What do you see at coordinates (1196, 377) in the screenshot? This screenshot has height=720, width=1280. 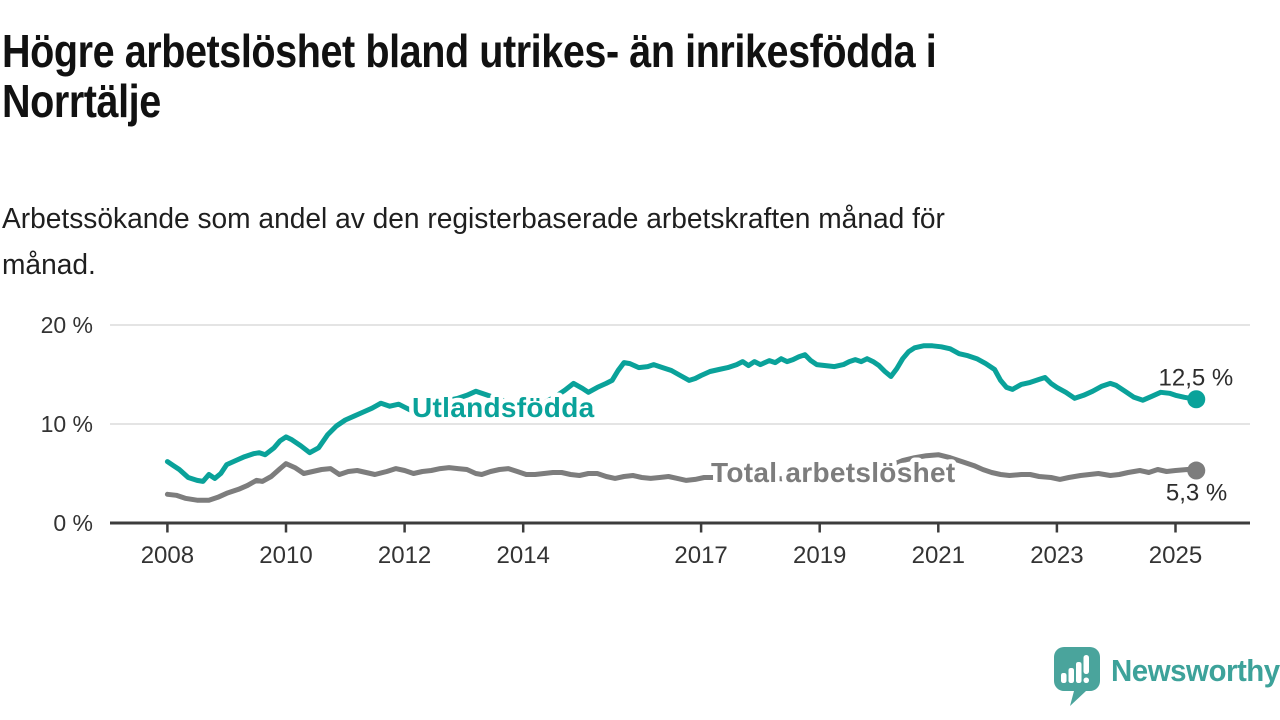 I see `end-value-label-utlandsfodda: 12,5 %` at bounding box center [1196, 377].